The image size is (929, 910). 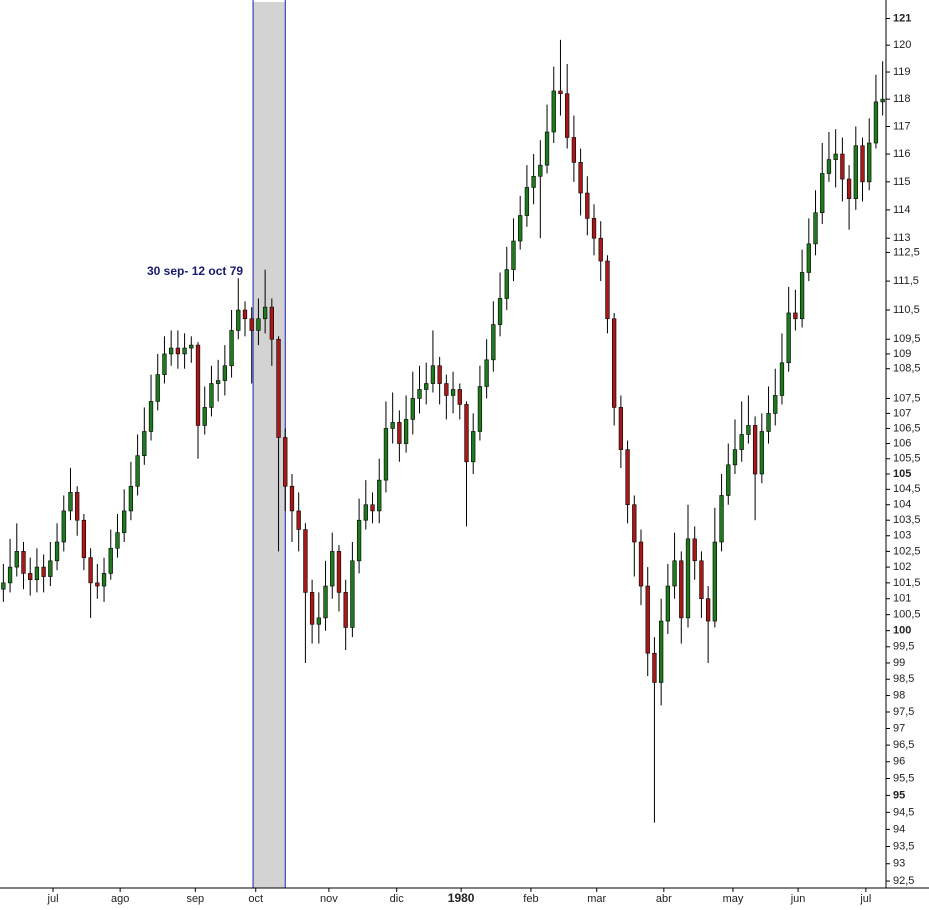 I want to click on x-tick-label: may, so click(x=733, y=899).